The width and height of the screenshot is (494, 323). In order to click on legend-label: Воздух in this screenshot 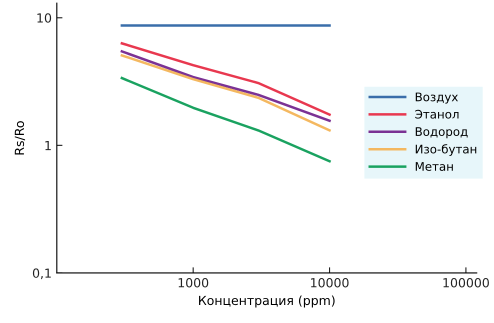, I will do `click(437, 98)`.